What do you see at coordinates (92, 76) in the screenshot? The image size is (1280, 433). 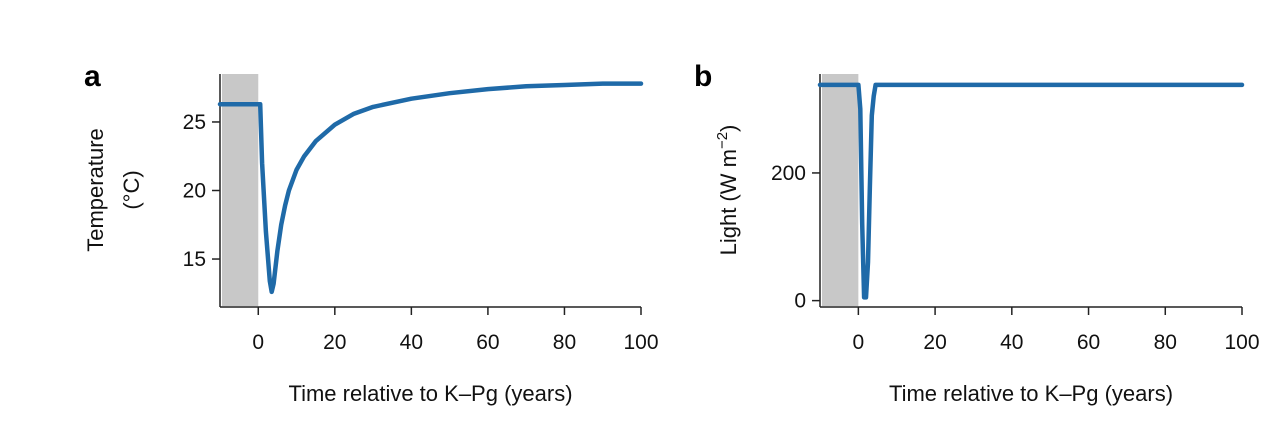 I see `panel-letter: a` at bounding box center [92, 76].